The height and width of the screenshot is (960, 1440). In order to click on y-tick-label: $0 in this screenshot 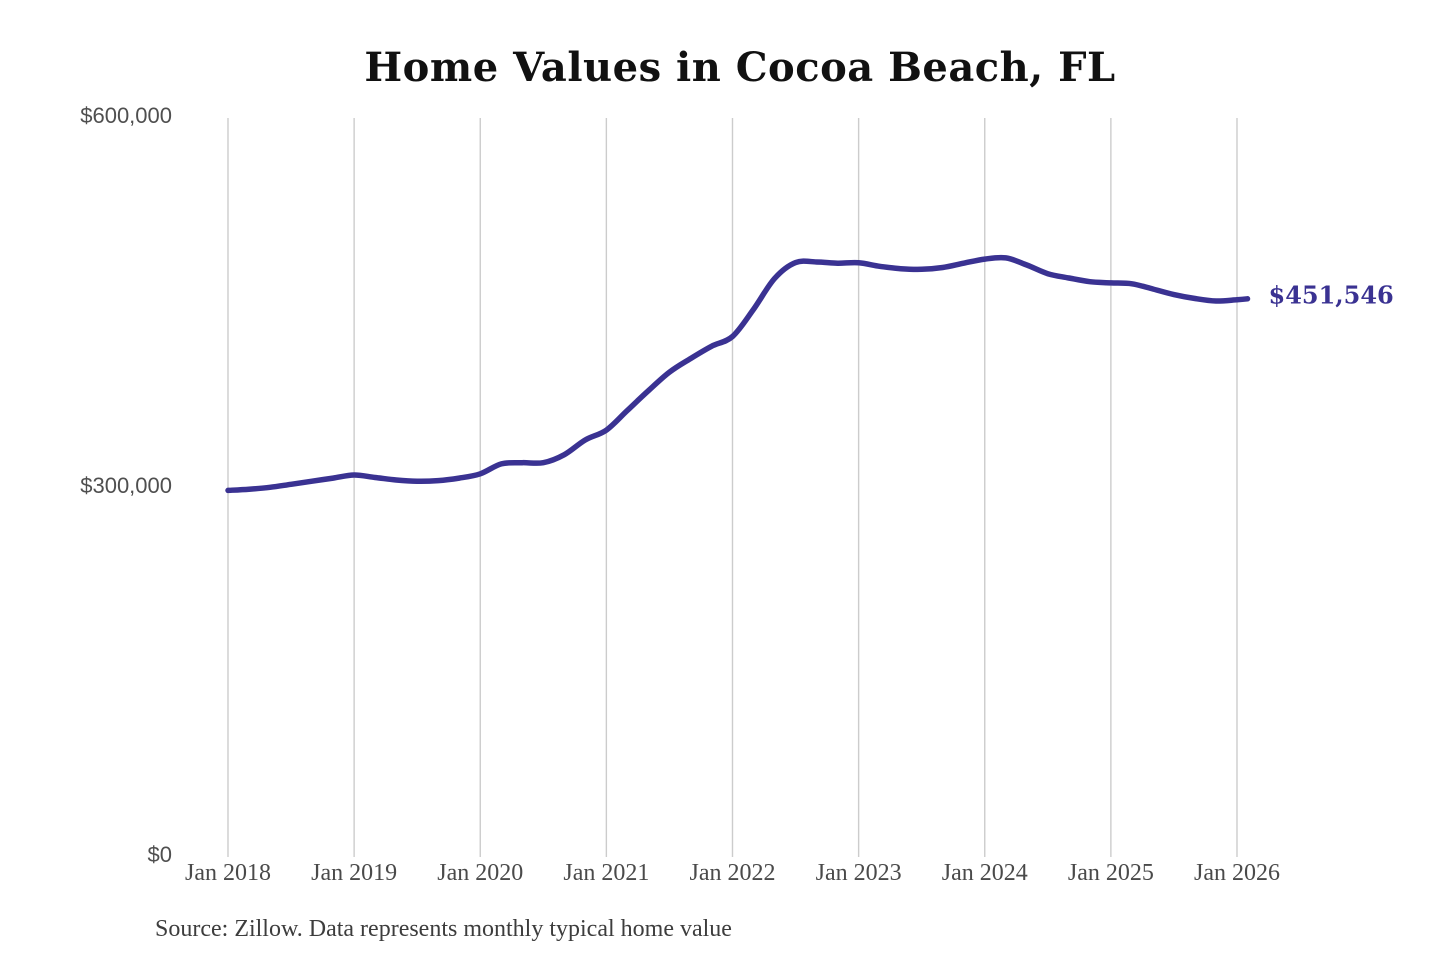, I will do `click(159, 854)`.